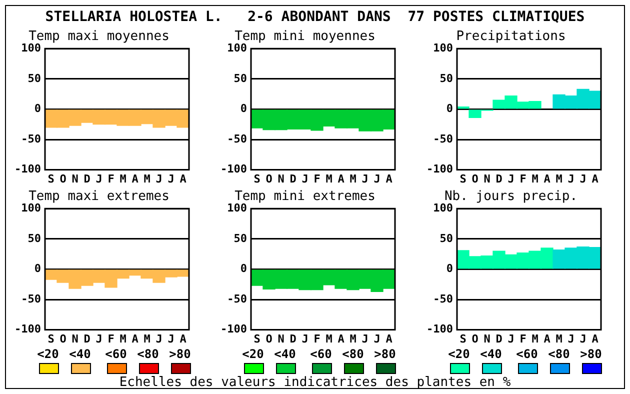 The width and height of the screenshot is (630, 394). I want to click on text: STELLARIA HOLOSTEA L. 2-6 ABONDANT DANS 77 POSTES CLIMATIQUES, so click(315, 17).